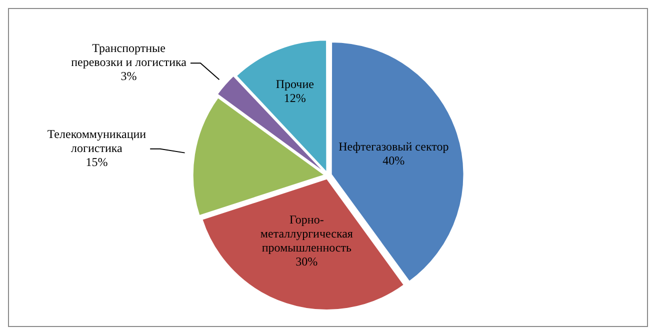 This screenshot has height=335, width=656. Describe the element at coordinates (129, 55) in the screenshot. I see `slice-label: Транспортные перевозки и логистика` at that location.